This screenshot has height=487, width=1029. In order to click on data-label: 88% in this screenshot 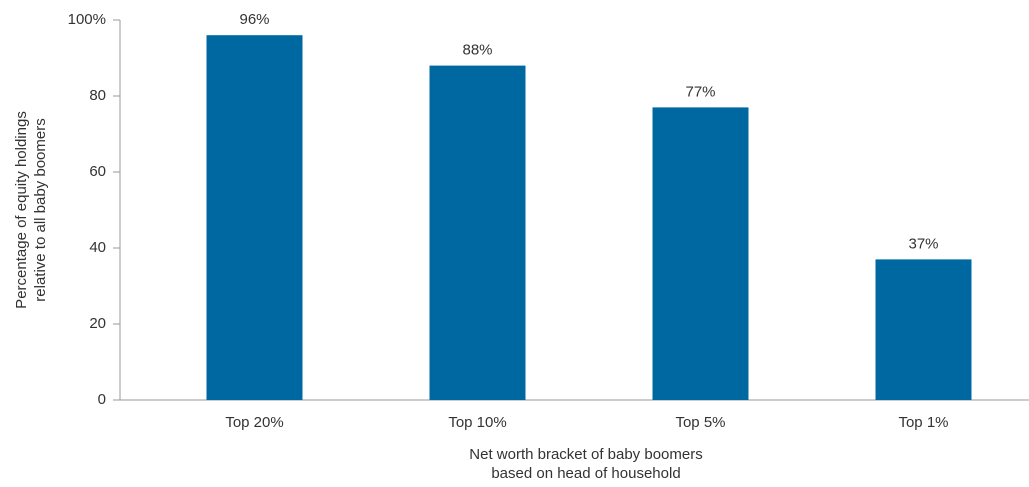, I will do `click(477, 50)`.